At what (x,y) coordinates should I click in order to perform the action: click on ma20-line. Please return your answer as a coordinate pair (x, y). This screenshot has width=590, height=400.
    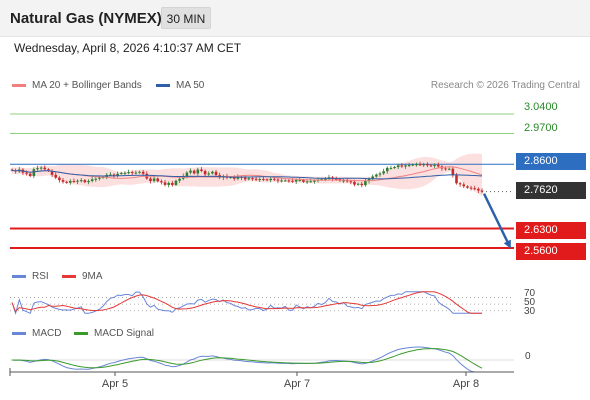
    Looking at the image, I should click on (247, 174).